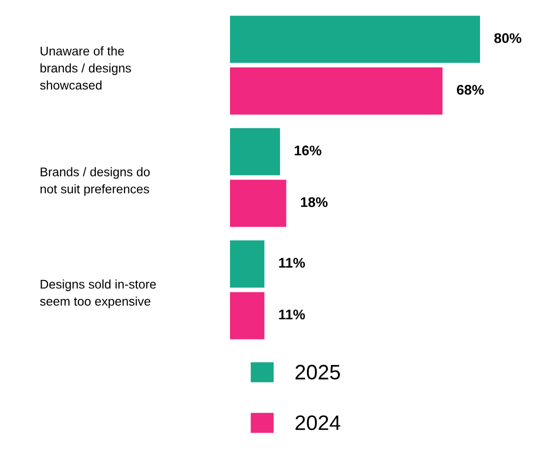  What do you see at coordinates (85, 68) in the screenshot?
I see `y-tick-label: Unaware of the brands / designs showcased` at bounding box center [85, 68].